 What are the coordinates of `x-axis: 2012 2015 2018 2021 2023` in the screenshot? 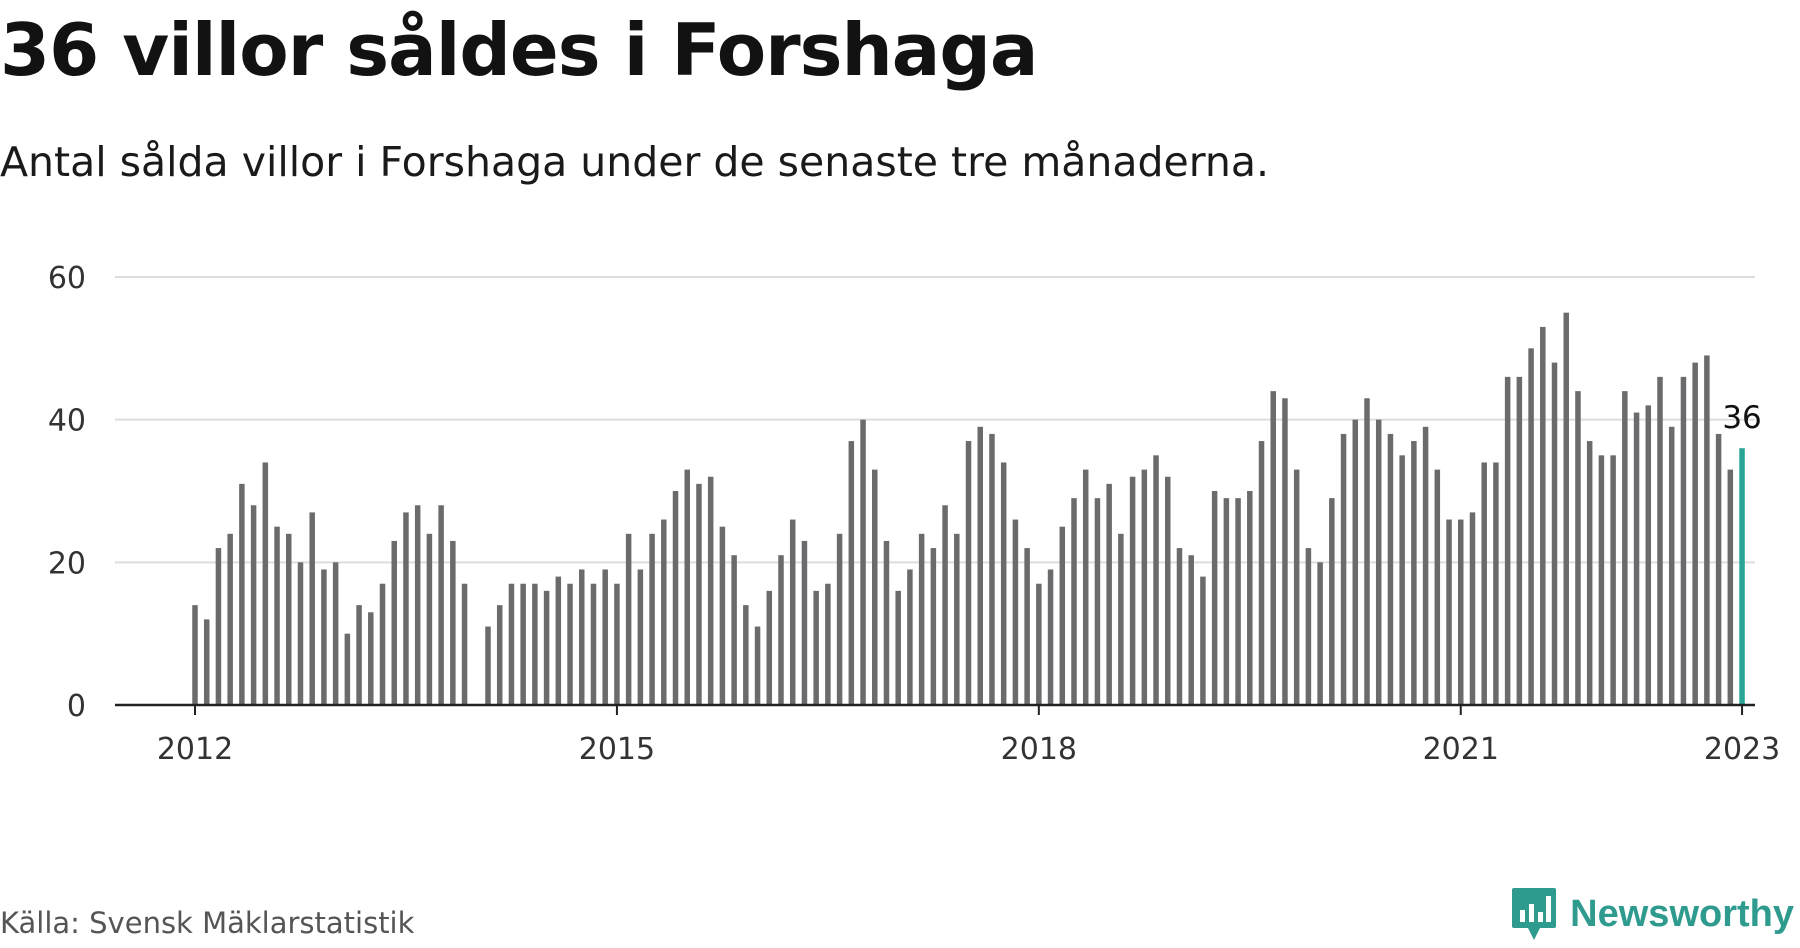 It's located at (947, 735).